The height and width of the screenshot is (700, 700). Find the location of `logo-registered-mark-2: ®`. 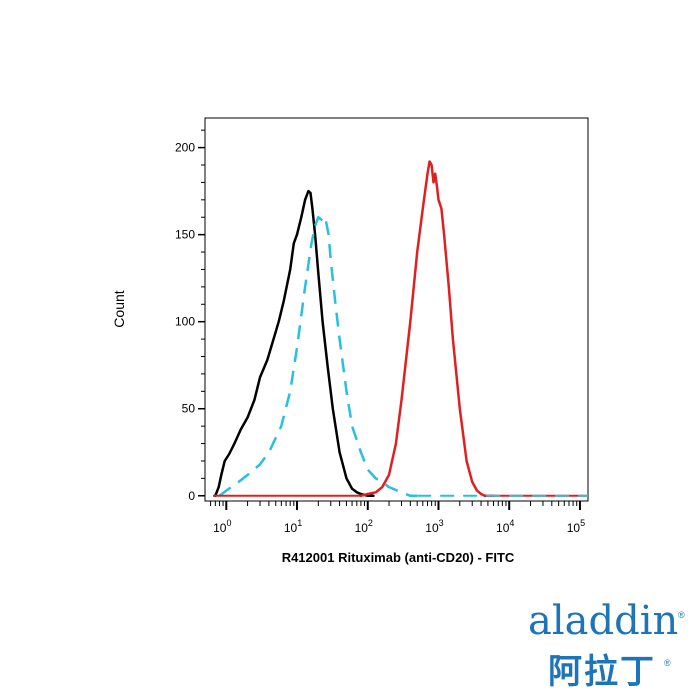

logo-registered-mark-2: ® is located at coordinates (667, 663).